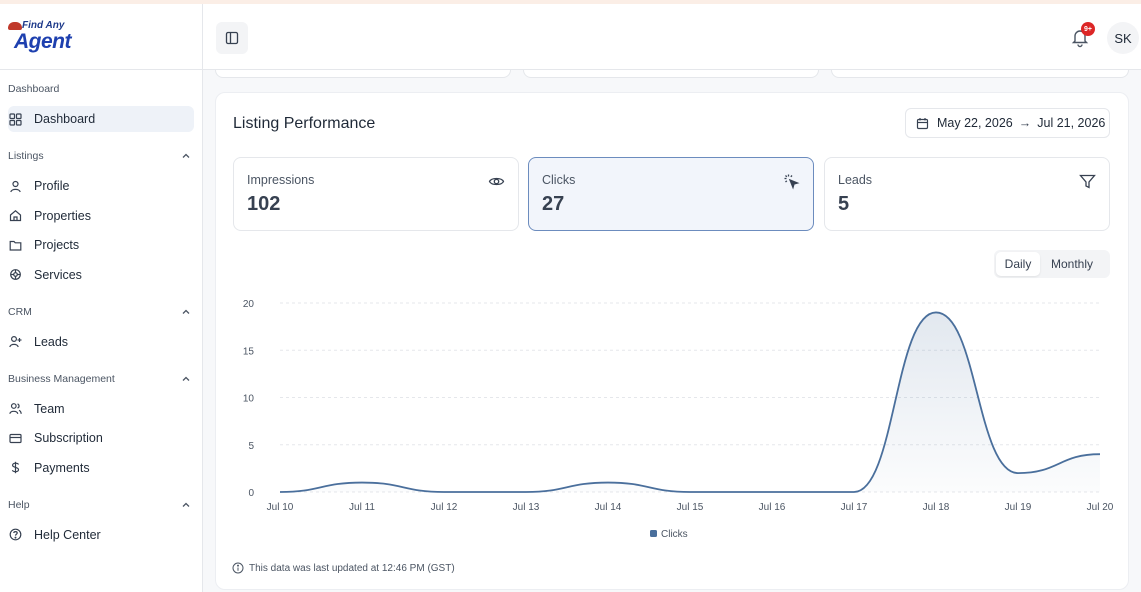  What do you see at coordinates (101, 156) in the screenshot?
I see `nav-section-header: Listings` at bounding box center [101, 156].